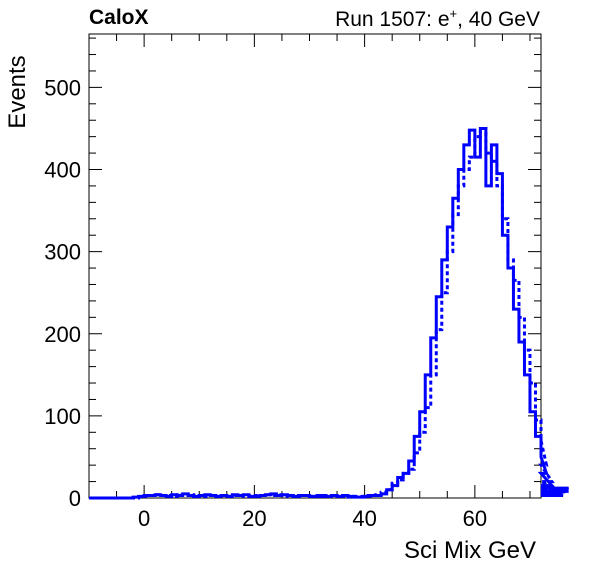 The width and height of the screenshot is (596, 572). What do you see at coordinates (364, 518) in the screenshot?
I see `x-tick-label: 40` at bounding box center [364, 518].